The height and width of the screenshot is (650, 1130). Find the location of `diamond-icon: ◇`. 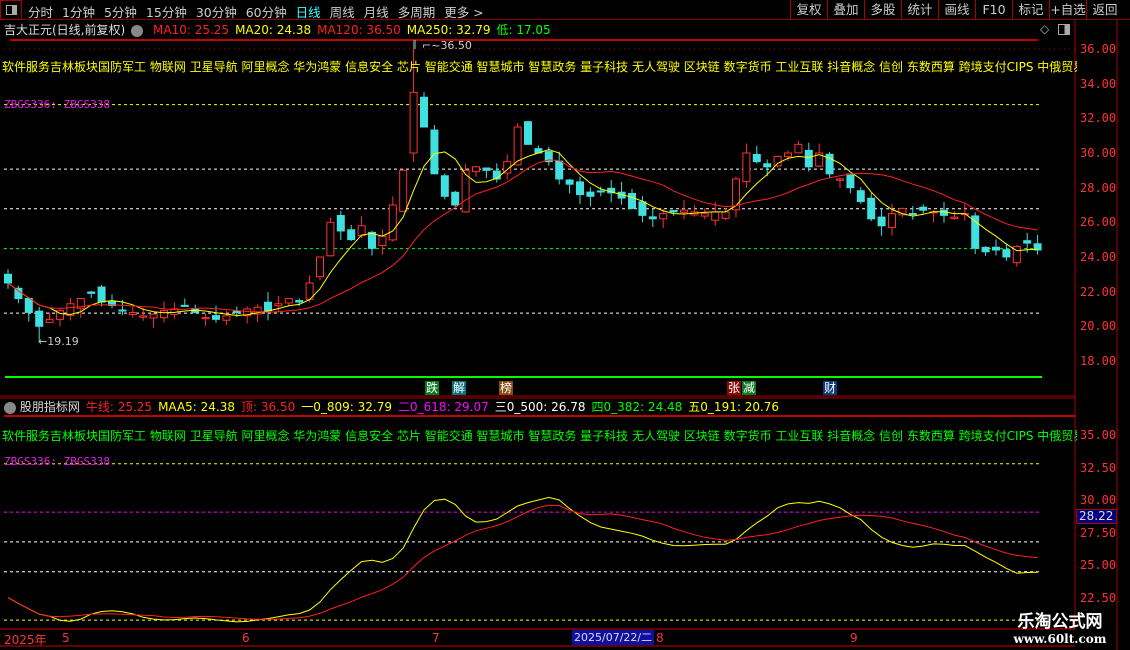

diamond-icon: ◇ is located at coordinates (1045, 29).